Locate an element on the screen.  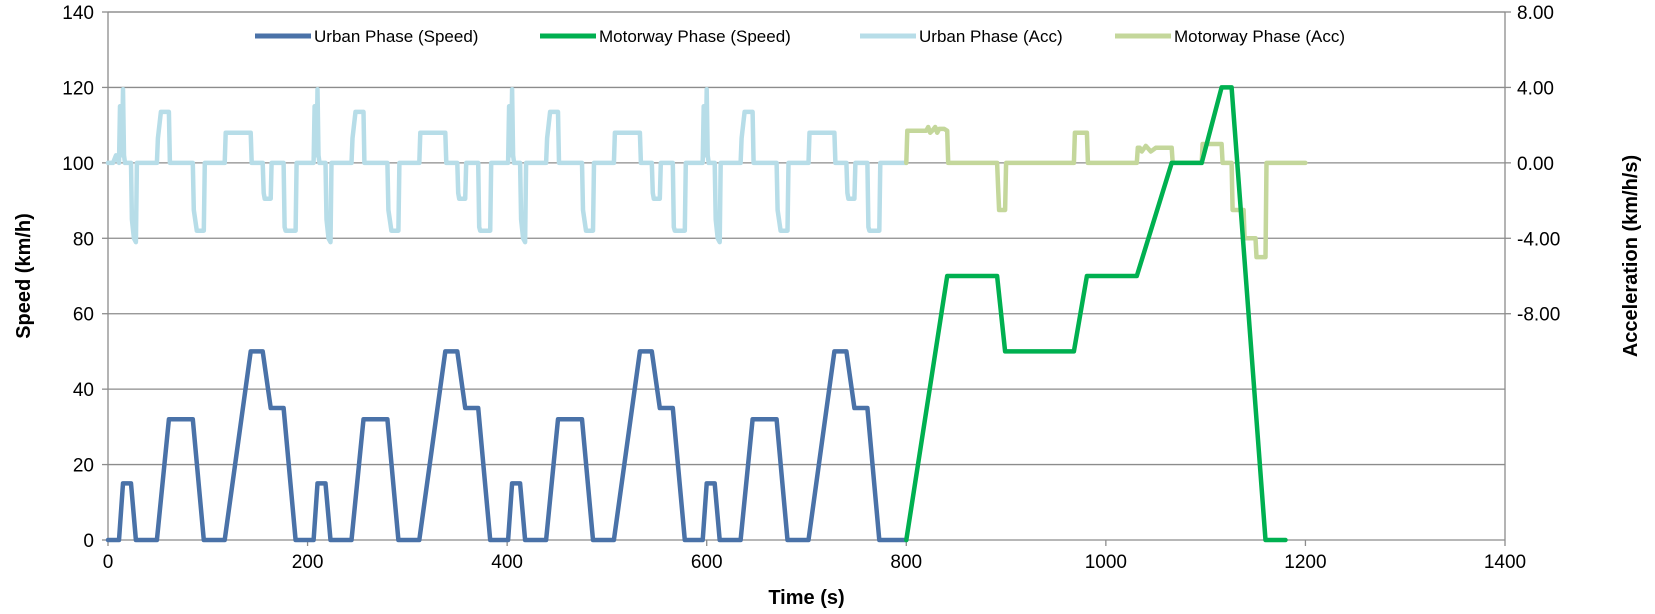
y-tick-label: 60 is located at coordinates (83, 315).